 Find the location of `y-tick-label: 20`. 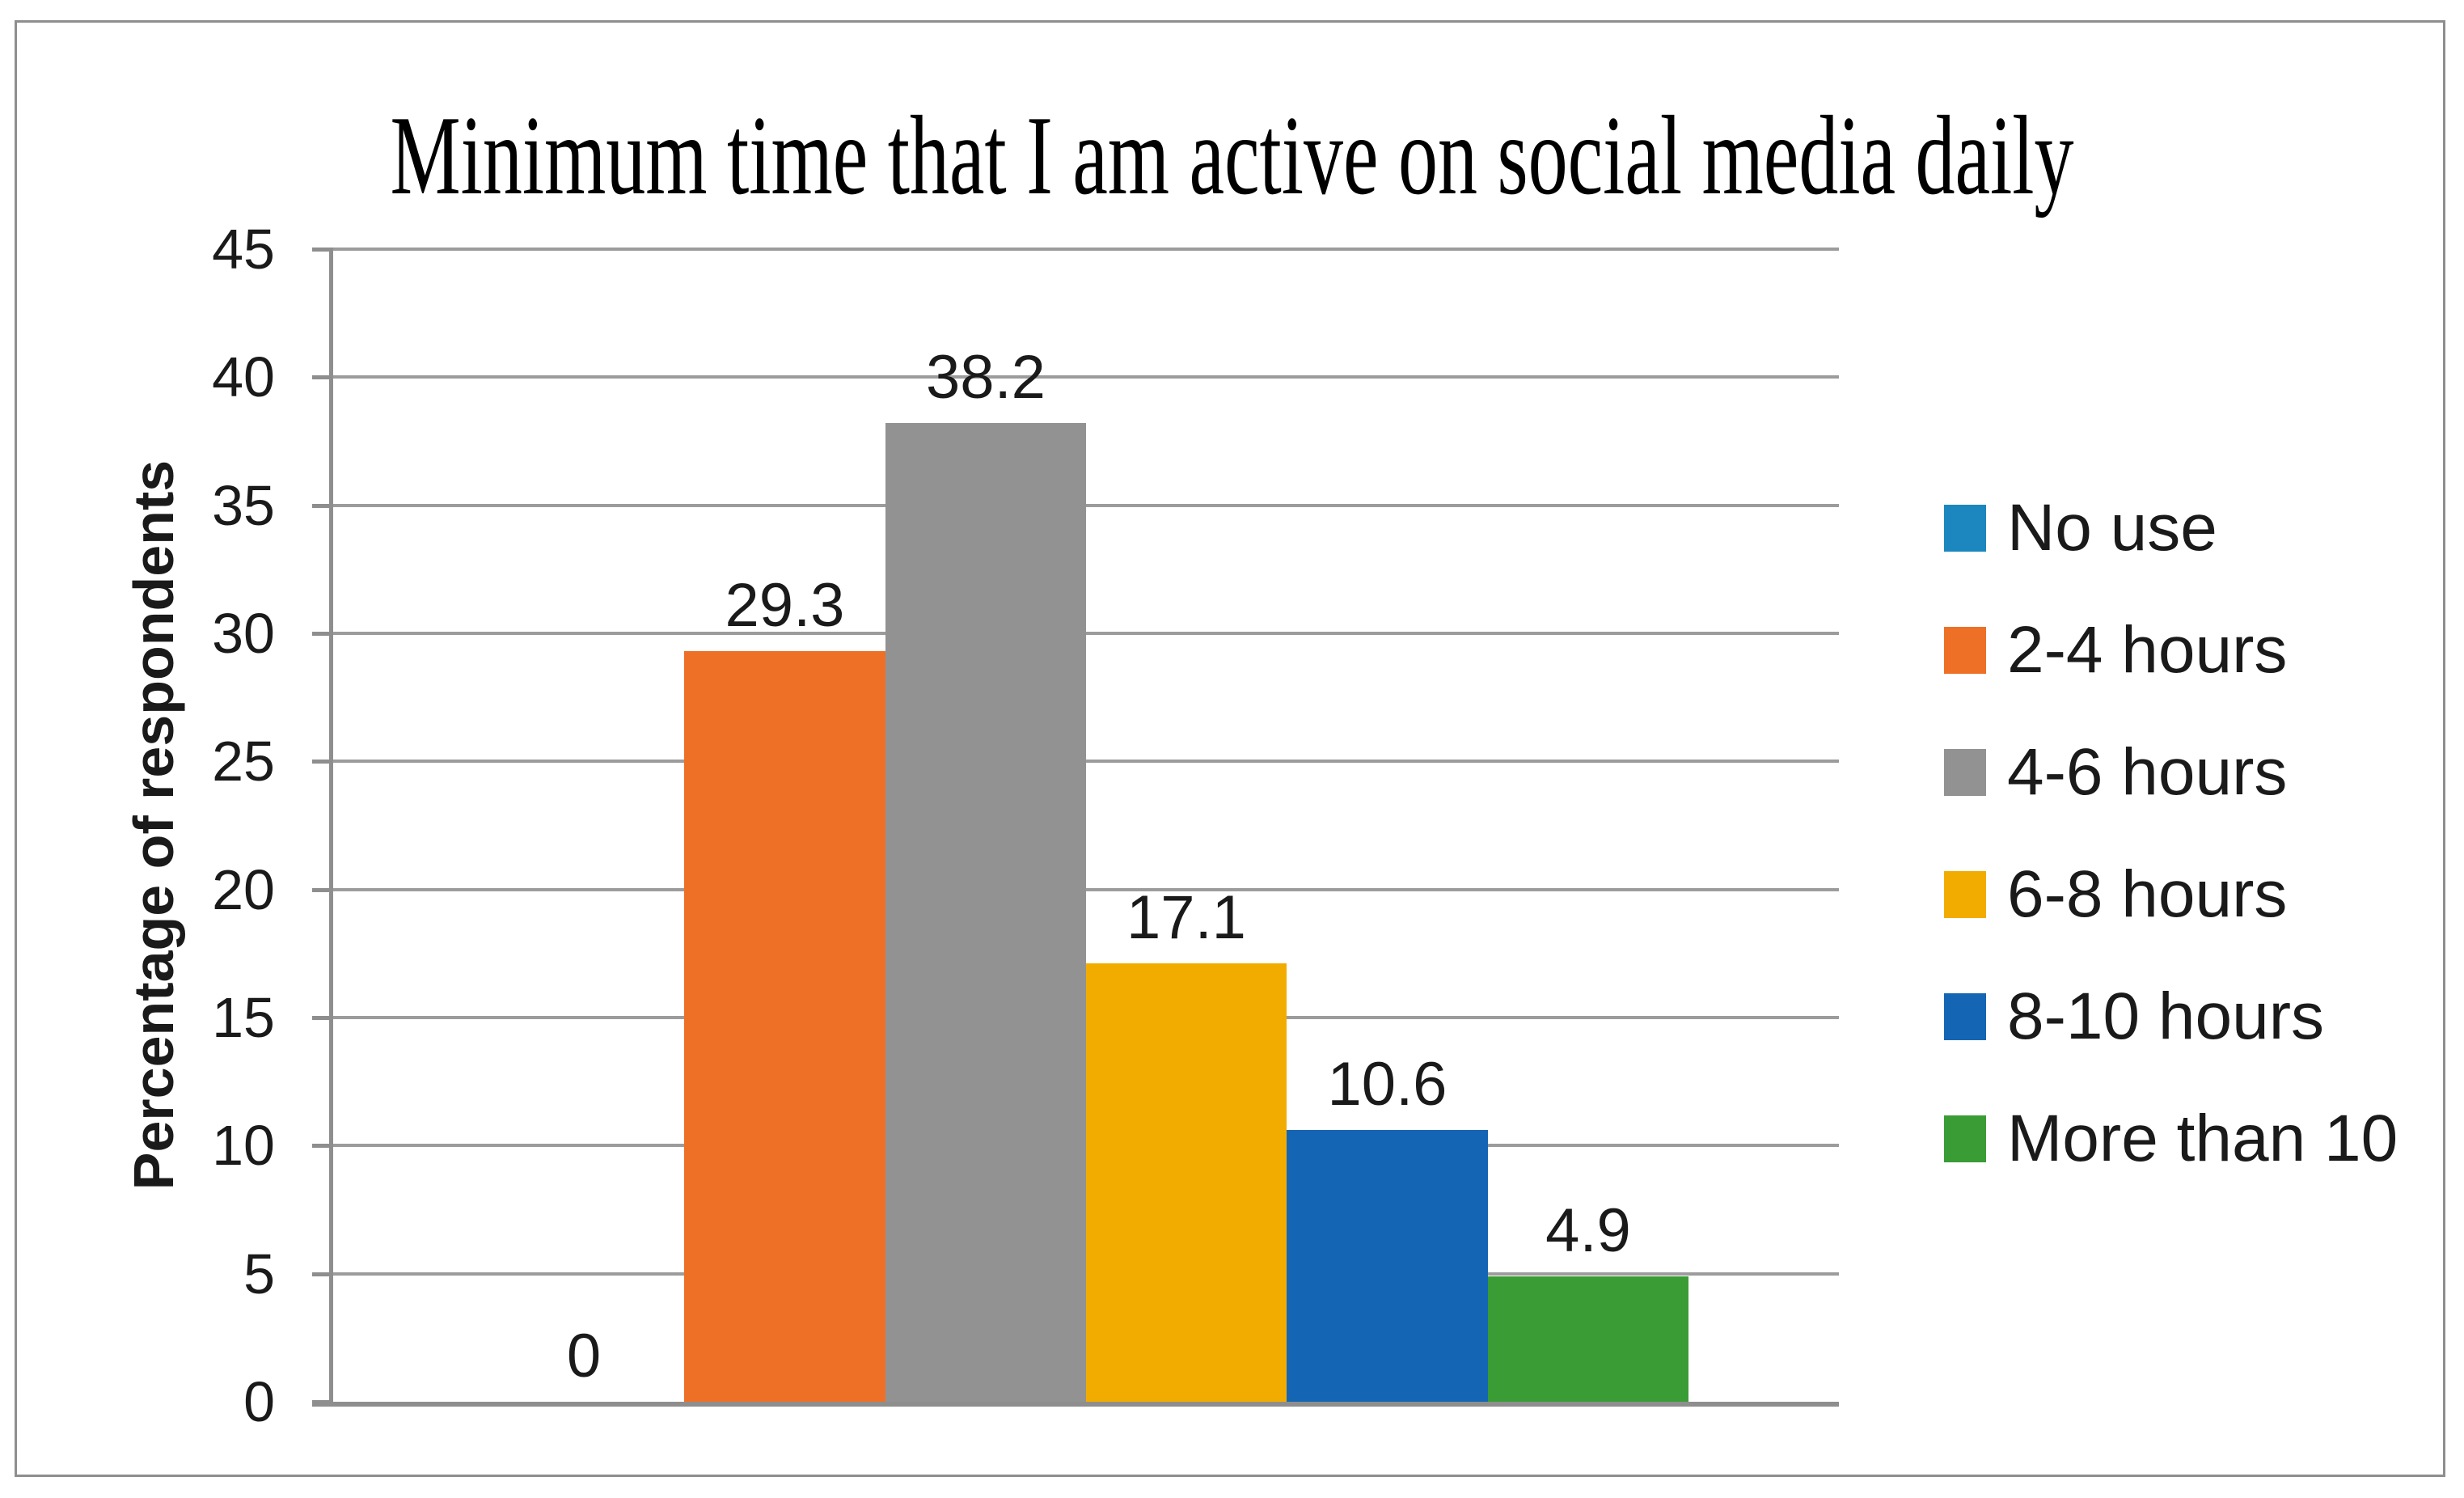

y-tick-label: 20 is located at coordinates (243, 889).